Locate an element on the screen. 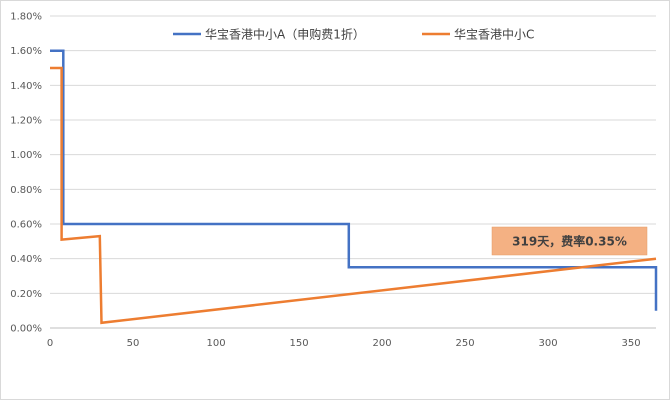 This screenshot has height=404, width=670. y-tick-label: 0.20% is located at coordinates (26, 294).